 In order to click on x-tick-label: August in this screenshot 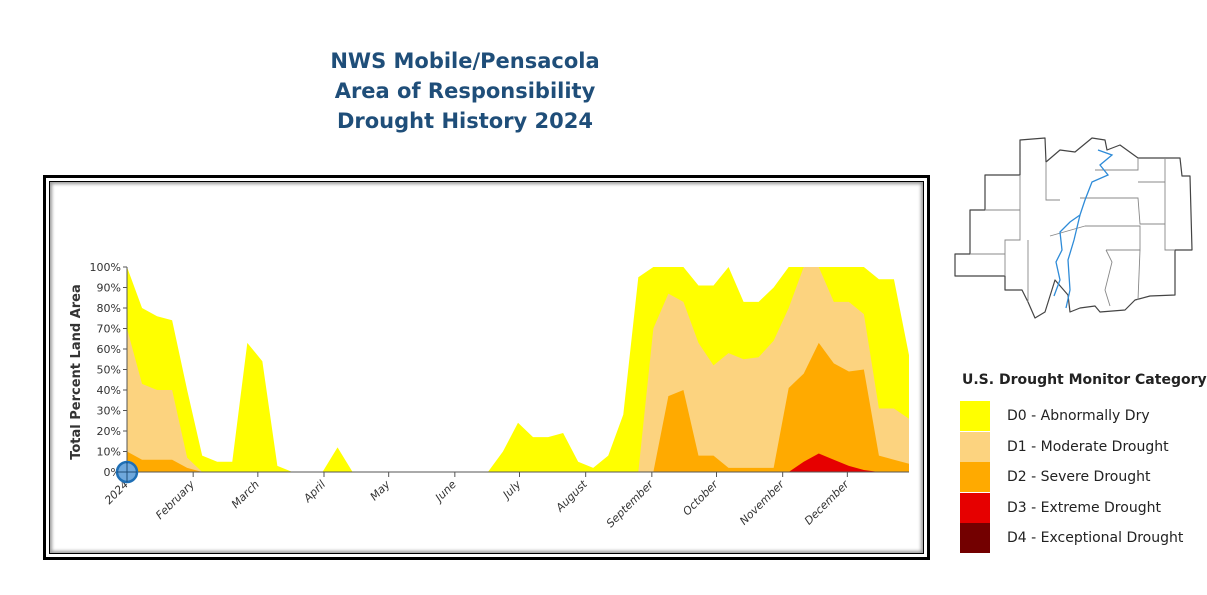, I will do `click(572, 496)`.